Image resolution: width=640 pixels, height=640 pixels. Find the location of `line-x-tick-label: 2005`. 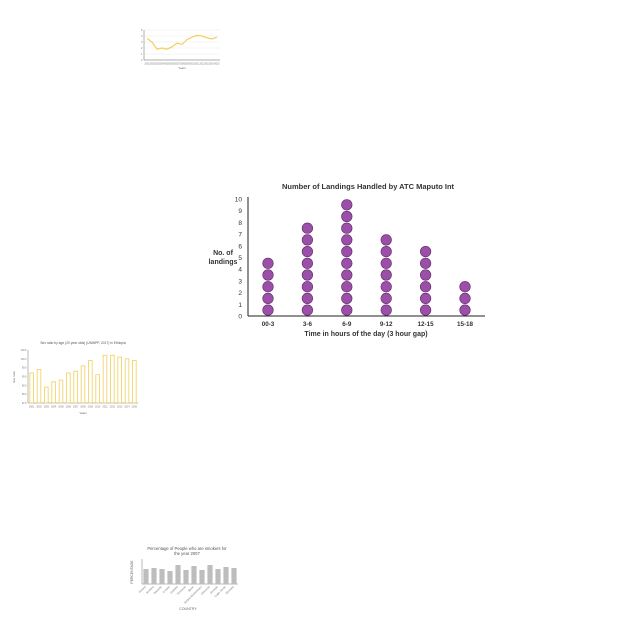

line-x-tick-label: 2005 is located at coordinates (167, 65).